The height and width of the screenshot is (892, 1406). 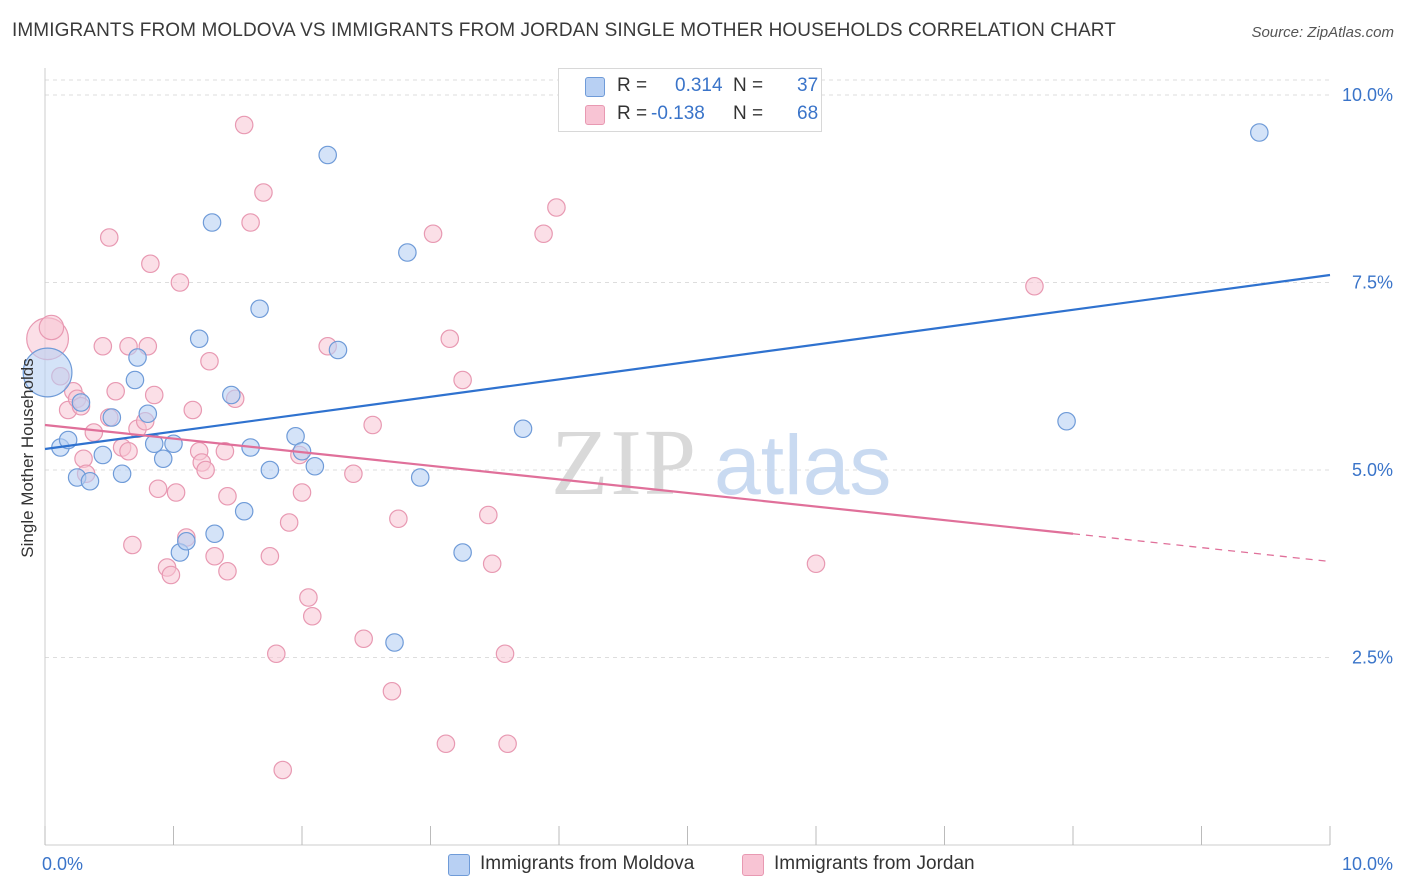 What do you see at coordinates (595, 115) in the screenshot?
I see `jordan-swatch` at bounding box center [595, 115].